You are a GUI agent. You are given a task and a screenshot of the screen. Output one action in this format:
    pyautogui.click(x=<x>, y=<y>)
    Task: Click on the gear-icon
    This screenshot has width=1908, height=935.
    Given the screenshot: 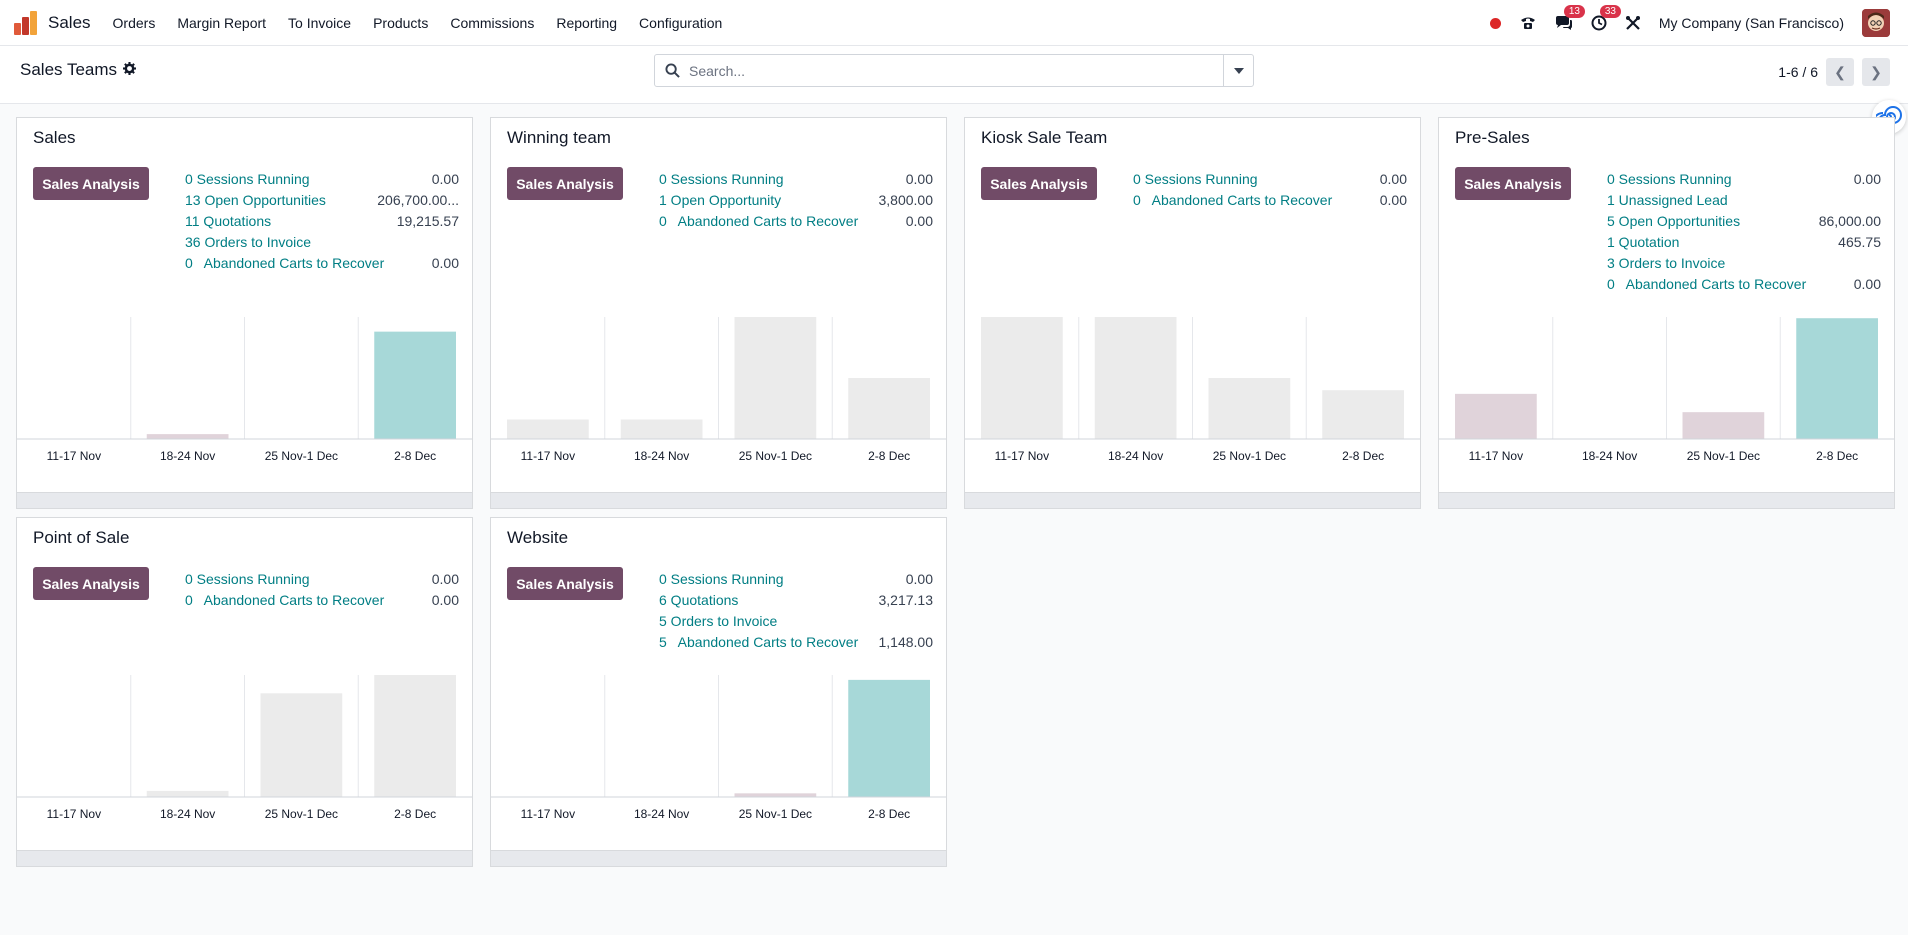 What is the action you would take?
    pyautogui.click(x=130, y=70)
    